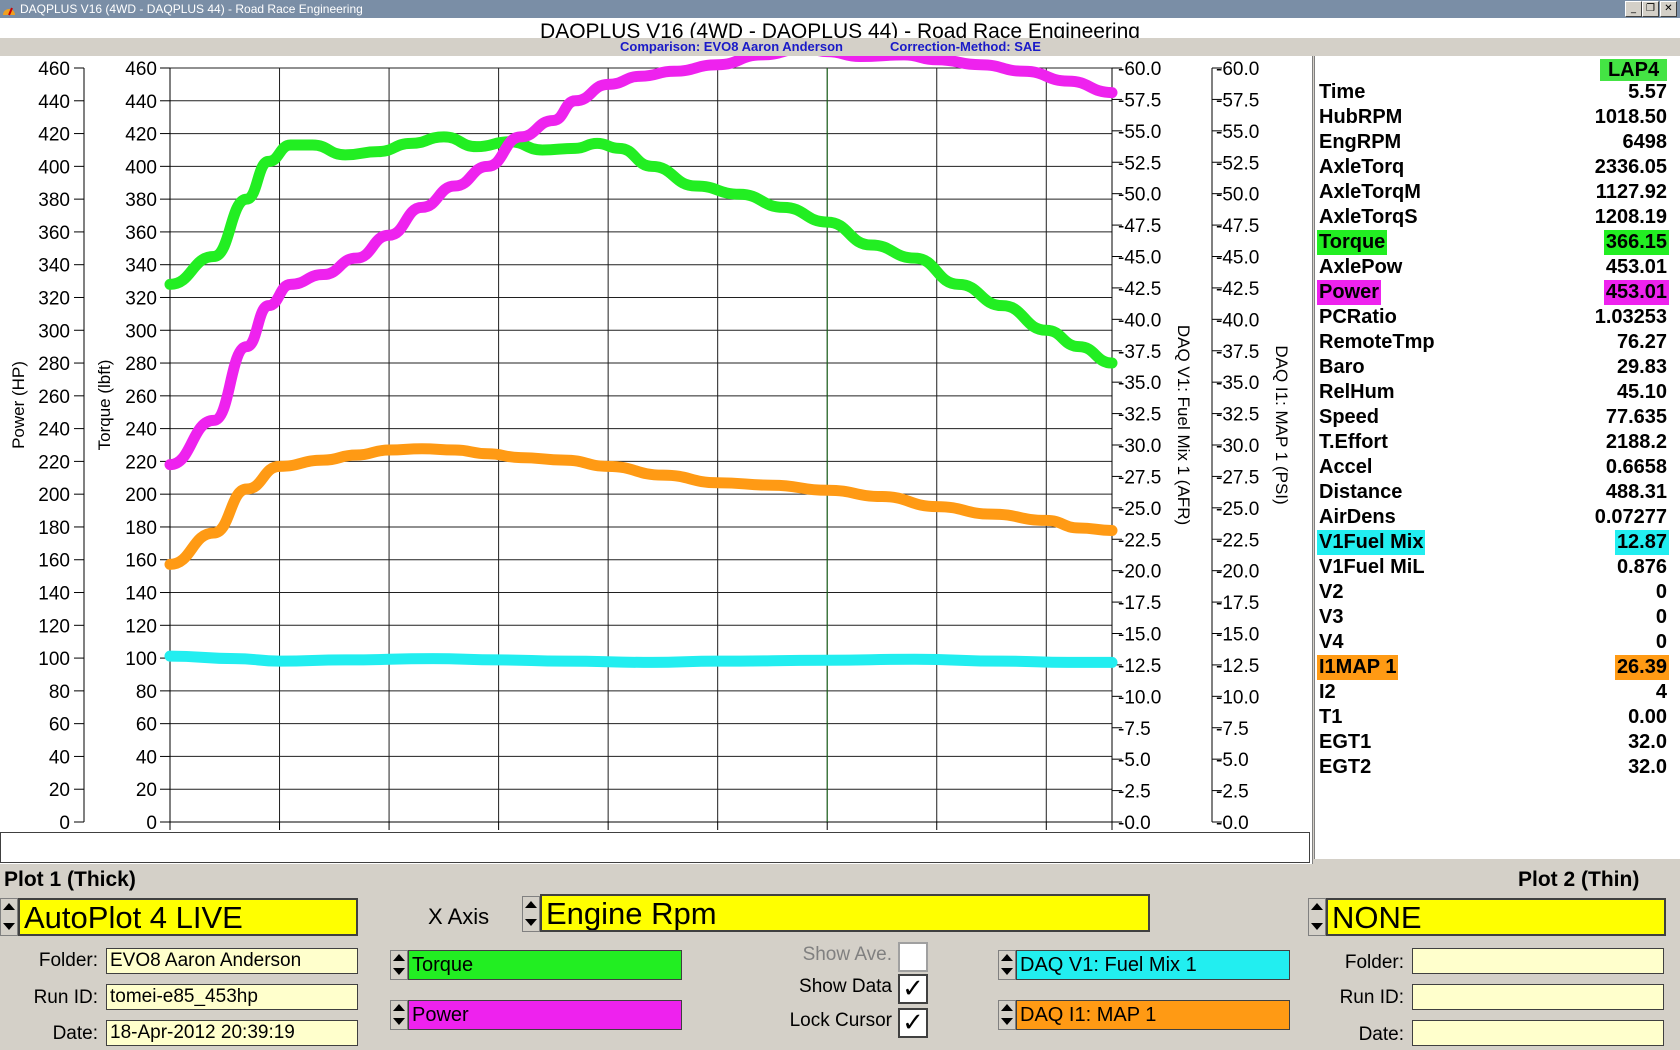  I want to click on plot1-label: Plot 1 (Thick), so click(70, 879).